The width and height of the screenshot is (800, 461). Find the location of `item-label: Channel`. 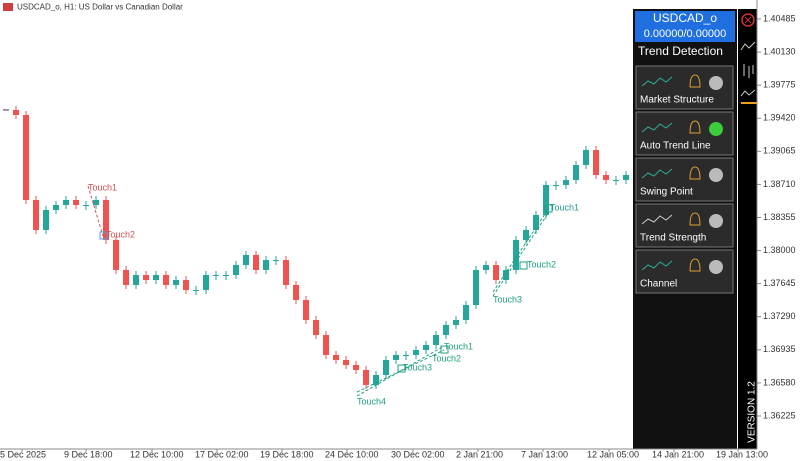

item-label: Channel is located at coordinates (658, 284).